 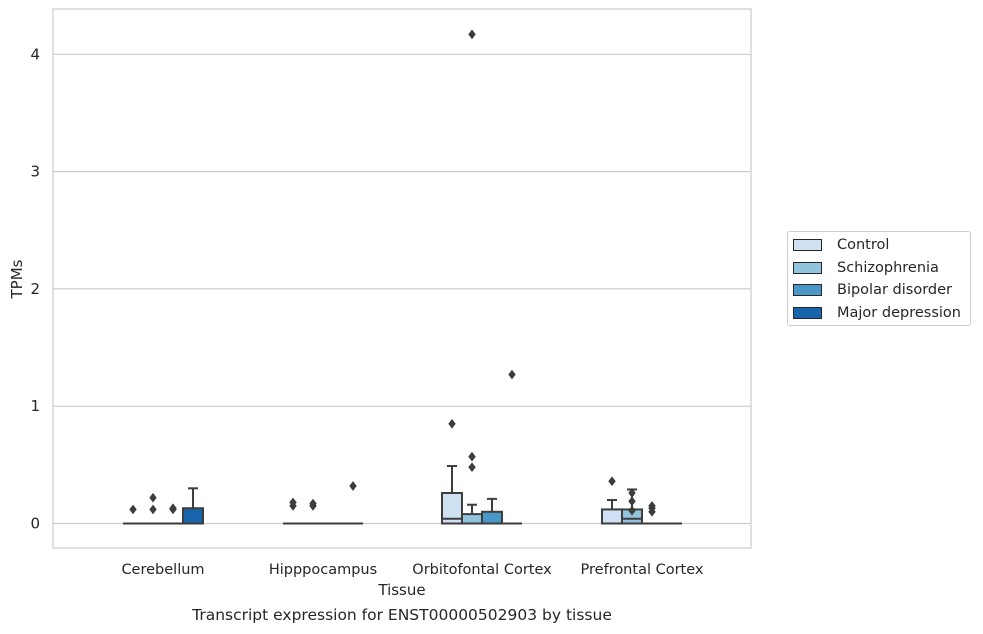 What do you see at coordinates (863, 245) in the screenshot?
I see `legend-label-control: Control` at bounding box center [863, 245].